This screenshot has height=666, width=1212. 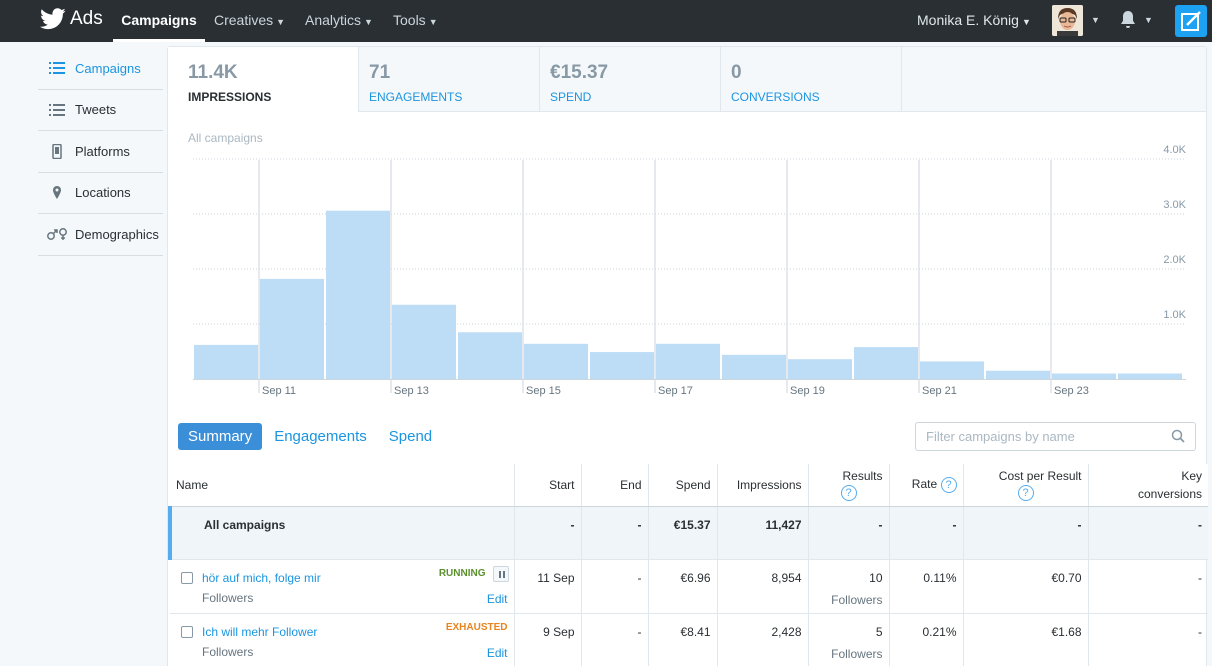 What do you see at coordinates (615, 533) in the screenshot?
I see `cell-end: -` at bounding box center [615, 533].